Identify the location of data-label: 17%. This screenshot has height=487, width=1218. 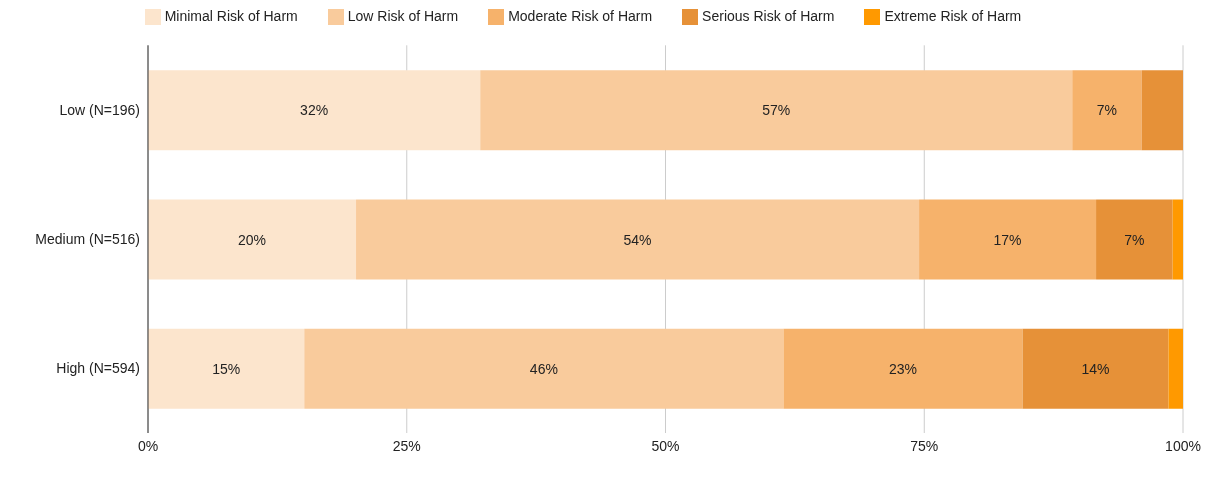
(1007, 239).